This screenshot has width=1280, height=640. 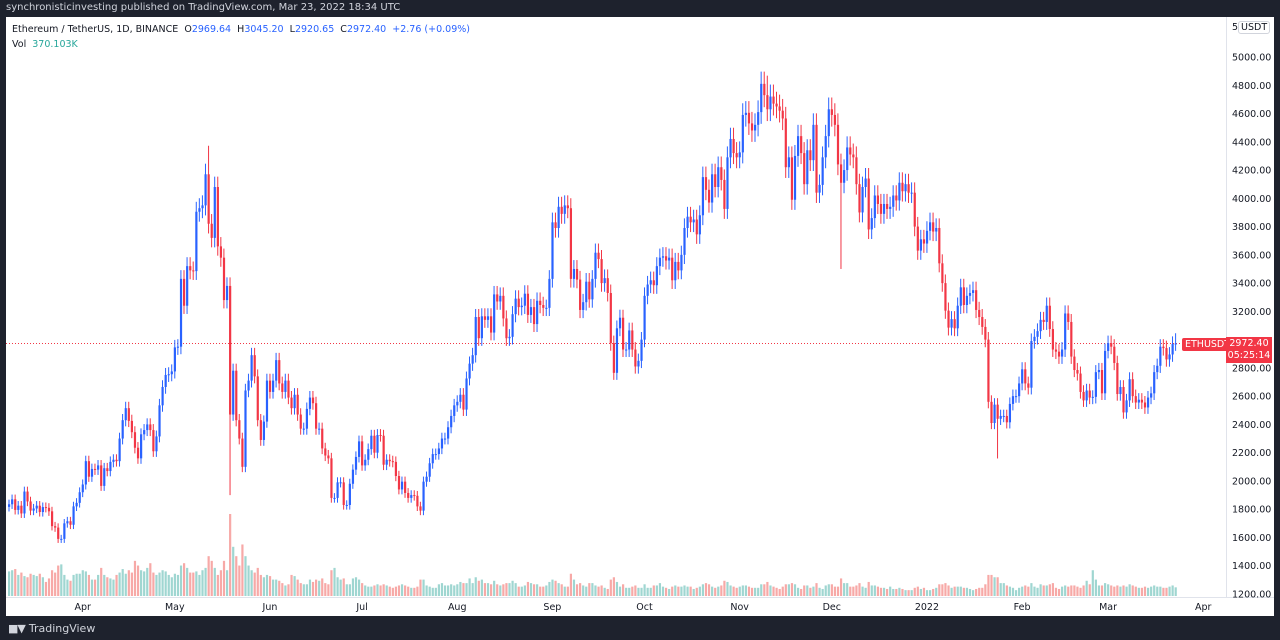 I want to click on price-tick-label: 3800.00, so click(x=1251, y=227).